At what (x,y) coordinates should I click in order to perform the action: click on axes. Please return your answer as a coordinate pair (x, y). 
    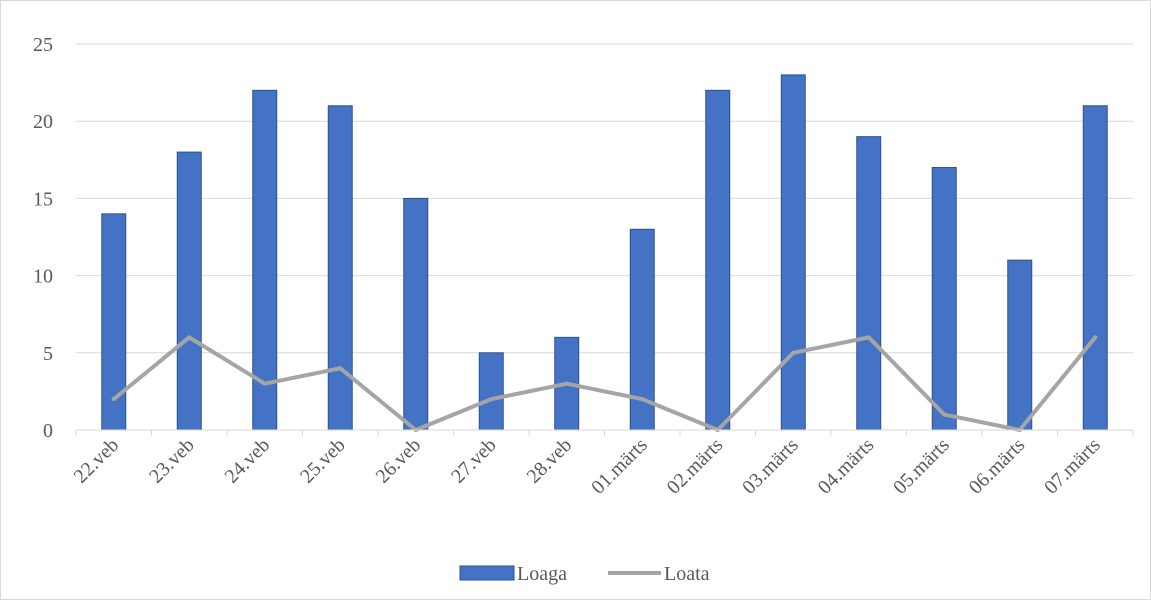
    Looking at the image, I should click on (604, 432).